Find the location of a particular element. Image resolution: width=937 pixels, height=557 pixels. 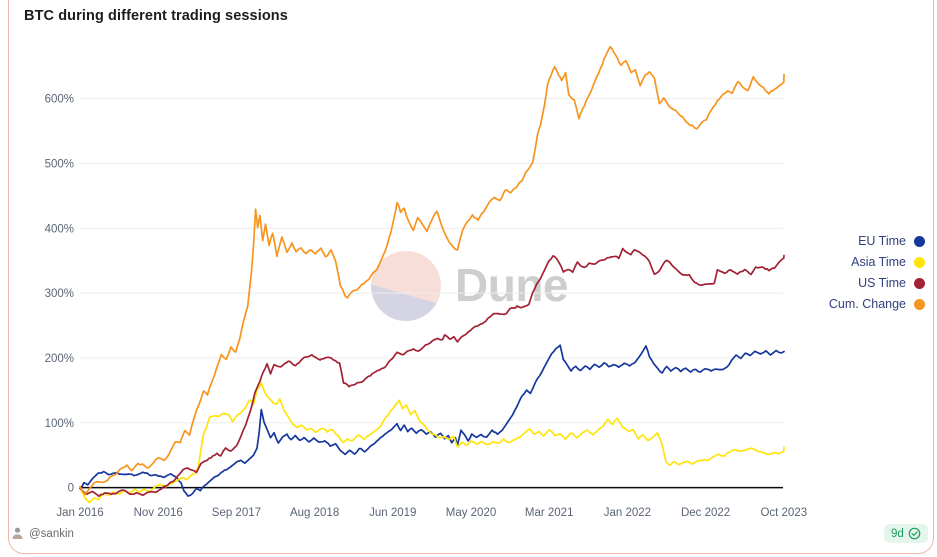

dune-watermark: Dune is located at coordinates (512, 285).